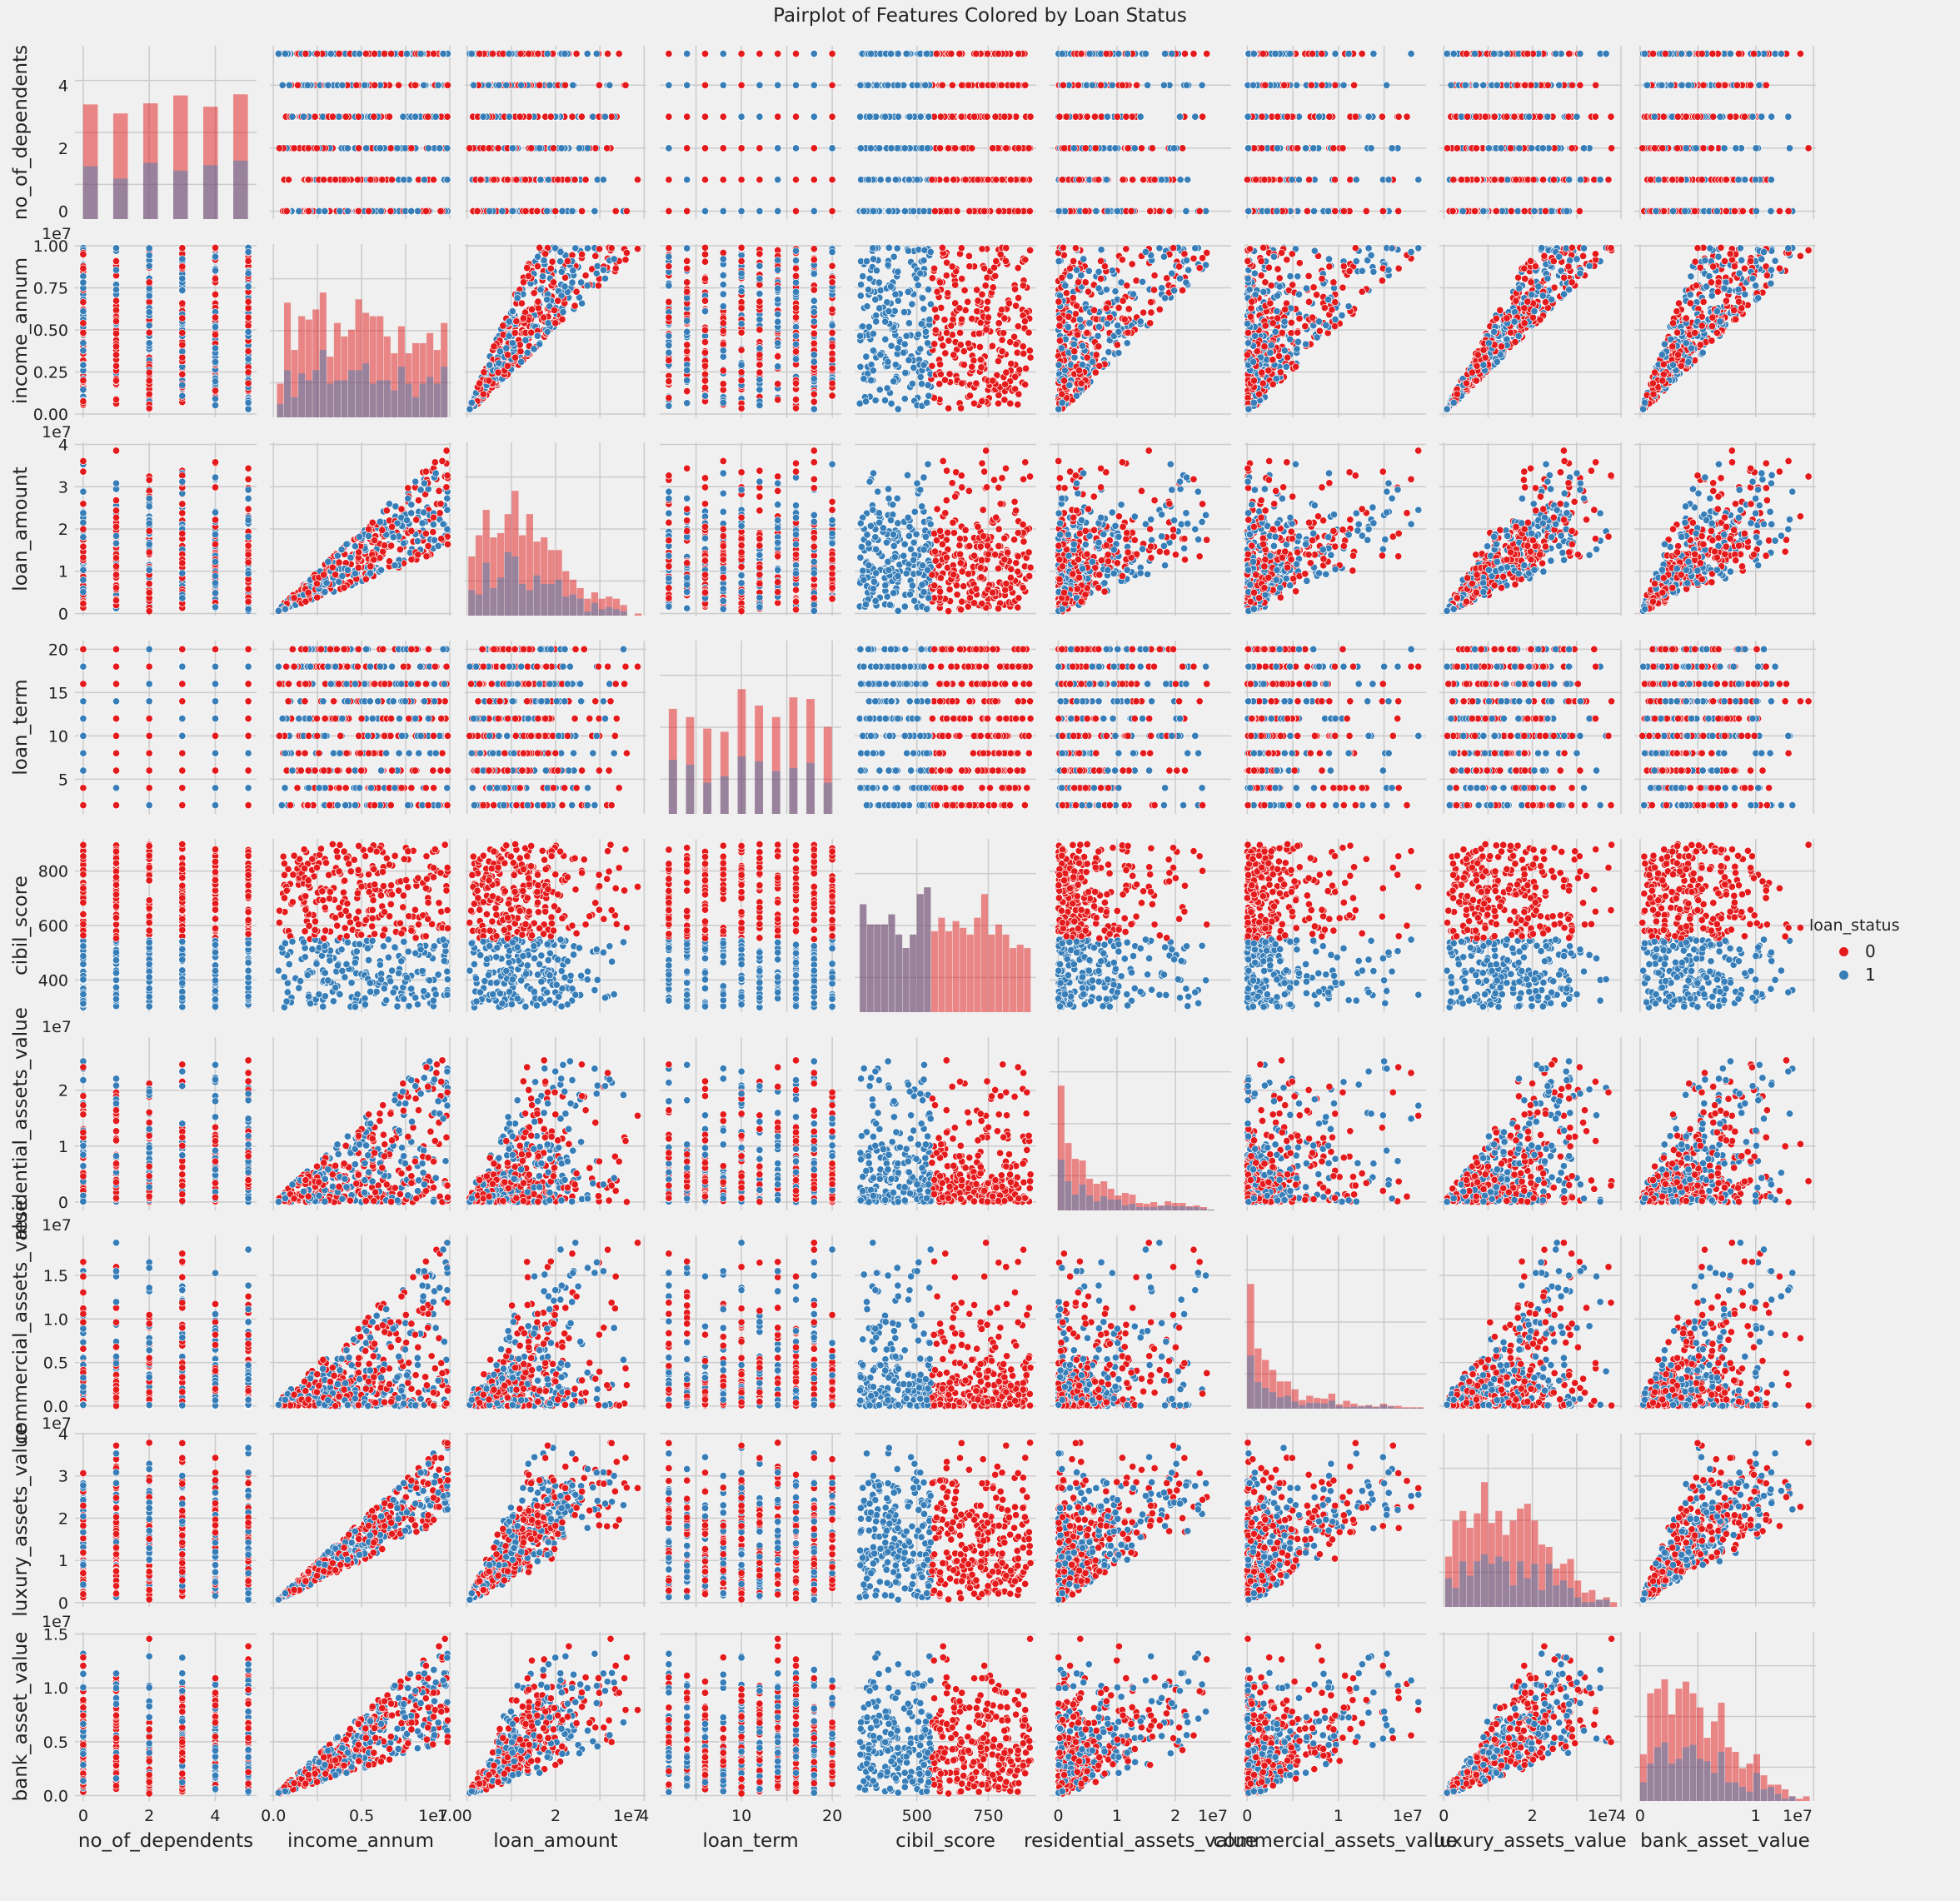  Describe the element at coordinates (945, 132) in the screenshot. I see `panel-no_of_dependents-vs-cibil_score` at that location.